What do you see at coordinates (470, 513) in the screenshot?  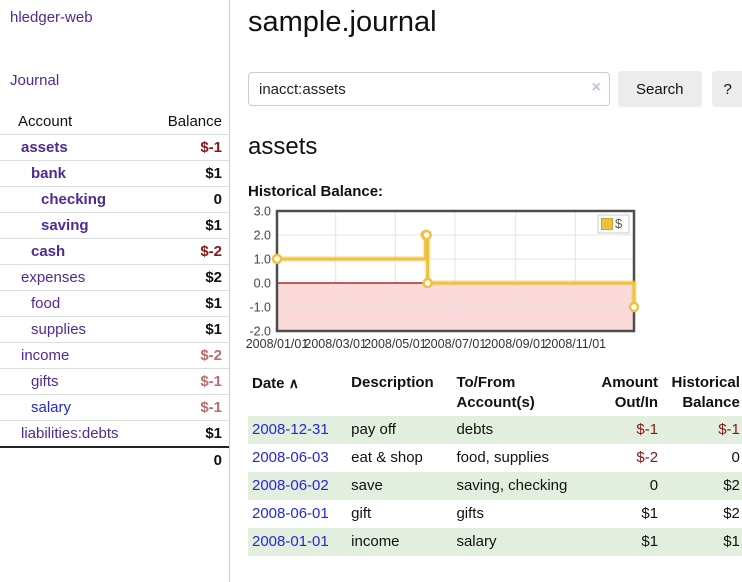 I see `transaction-accounts: gifts` at bounding box center [470, 513].